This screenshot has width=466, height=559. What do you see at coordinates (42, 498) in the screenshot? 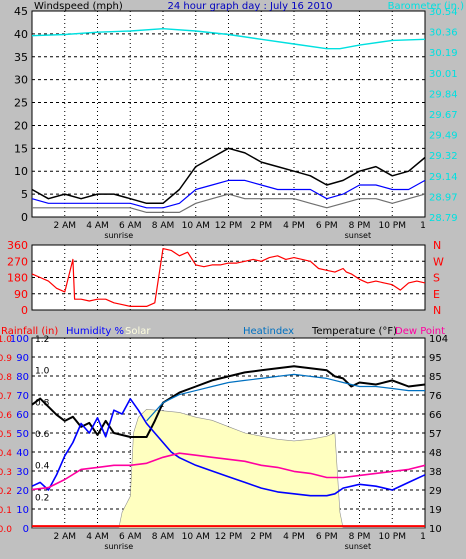
I see `solar-ytick-label: 0.2` at bounding box center [42, 498].